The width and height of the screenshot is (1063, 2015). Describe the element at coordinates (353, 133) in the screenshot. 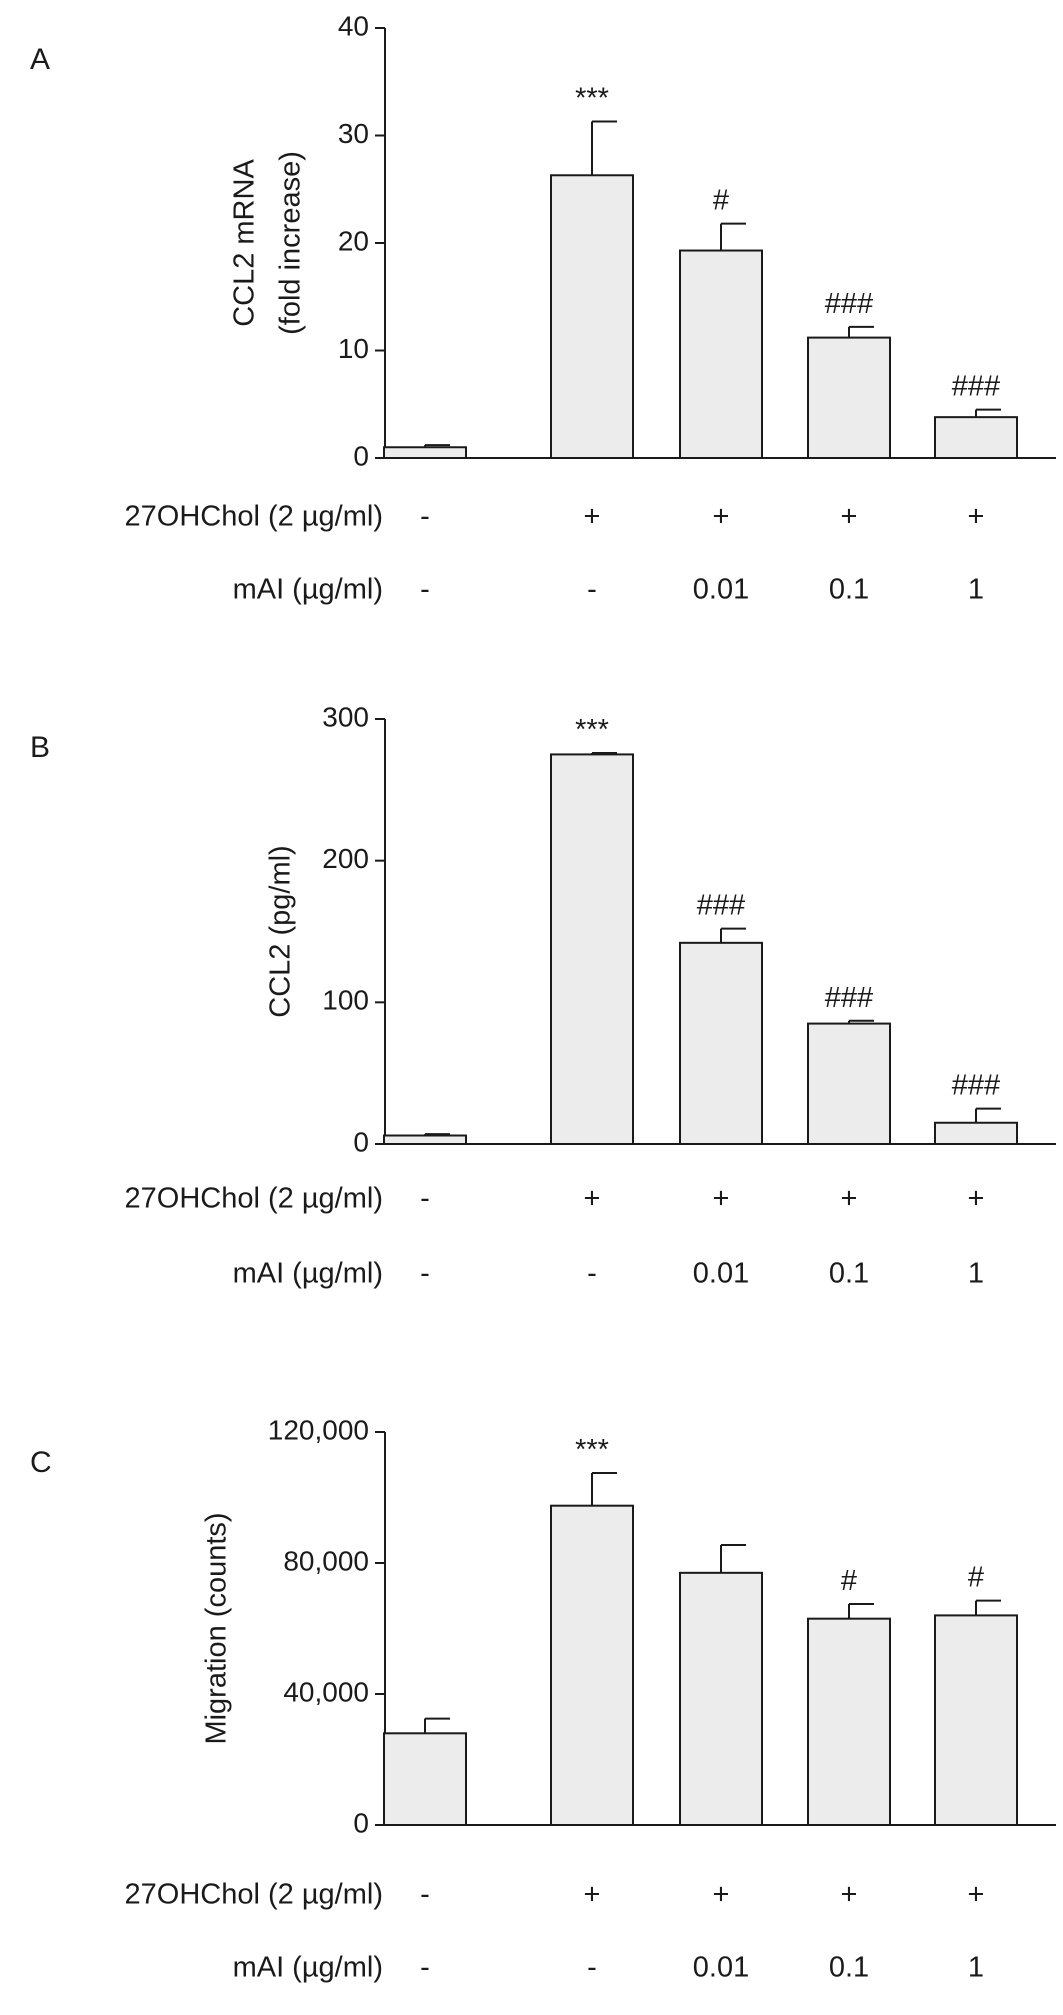

I see `y-tick-label: 30` at that location.